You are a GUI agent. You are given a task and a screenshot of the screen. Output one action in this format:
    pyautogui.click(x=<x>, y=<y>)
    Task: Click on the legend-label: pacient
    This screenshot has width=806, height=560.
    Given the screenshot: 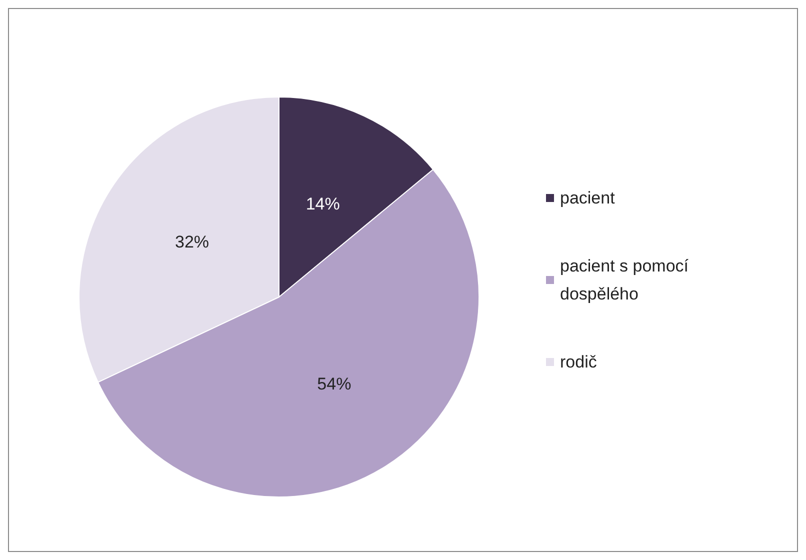 What is the action you would take?
    pyautogui.click(x=588, y=198)
    